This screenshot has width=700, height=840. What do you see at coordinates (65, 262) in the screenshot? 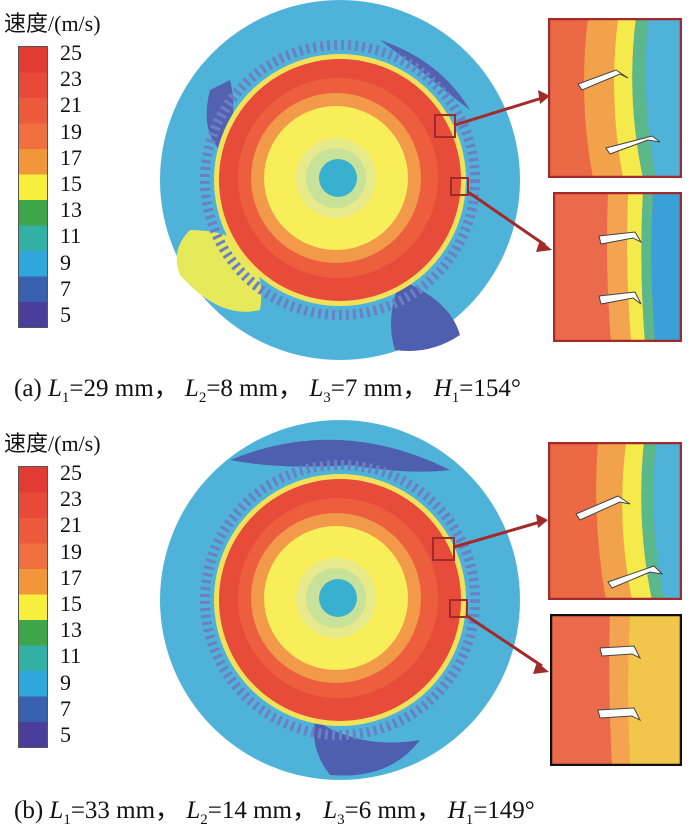
I see `legend-label: 9` at bounding box center [65, 262].